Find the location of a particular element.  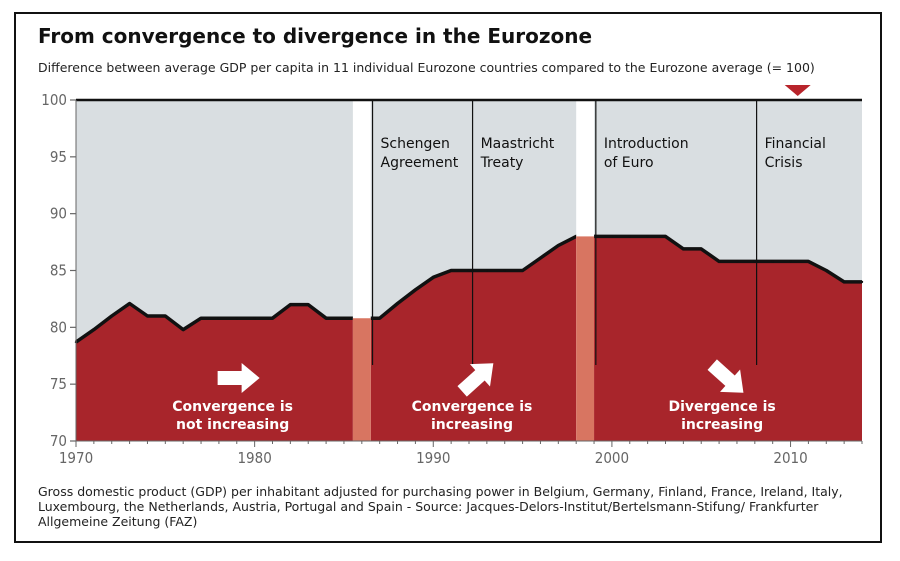

x-tick-label-2000: 2000 is located at coordinates (612, 458).